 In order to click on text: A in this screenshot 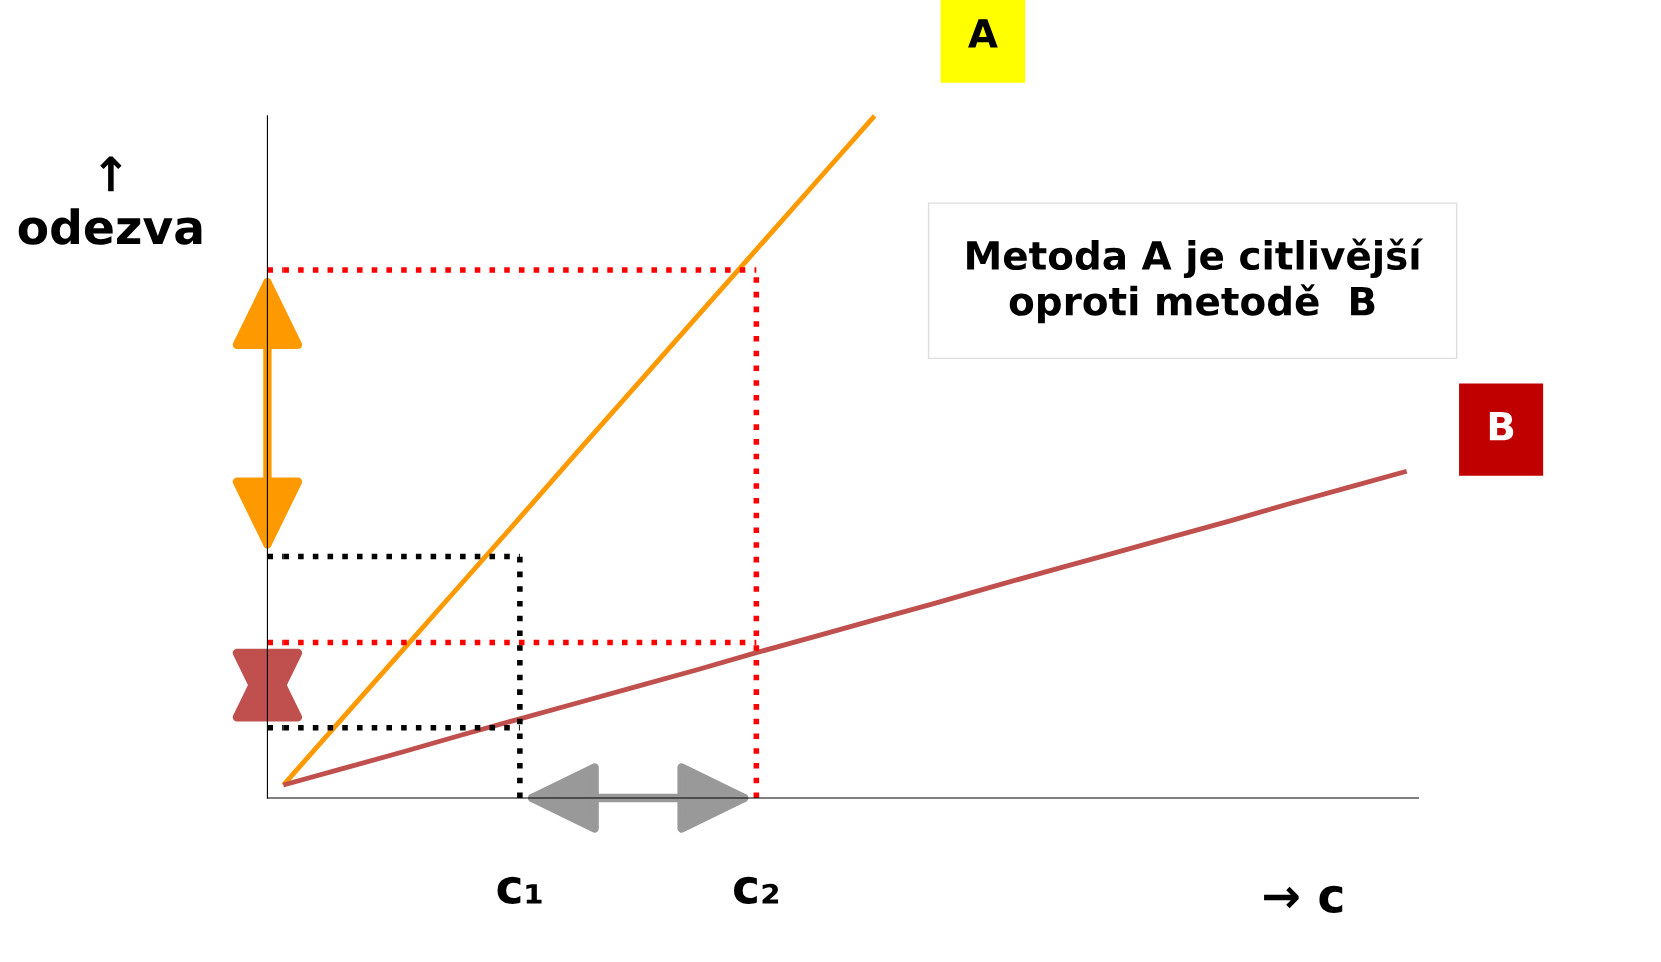, I will do `click(983, 33)`.